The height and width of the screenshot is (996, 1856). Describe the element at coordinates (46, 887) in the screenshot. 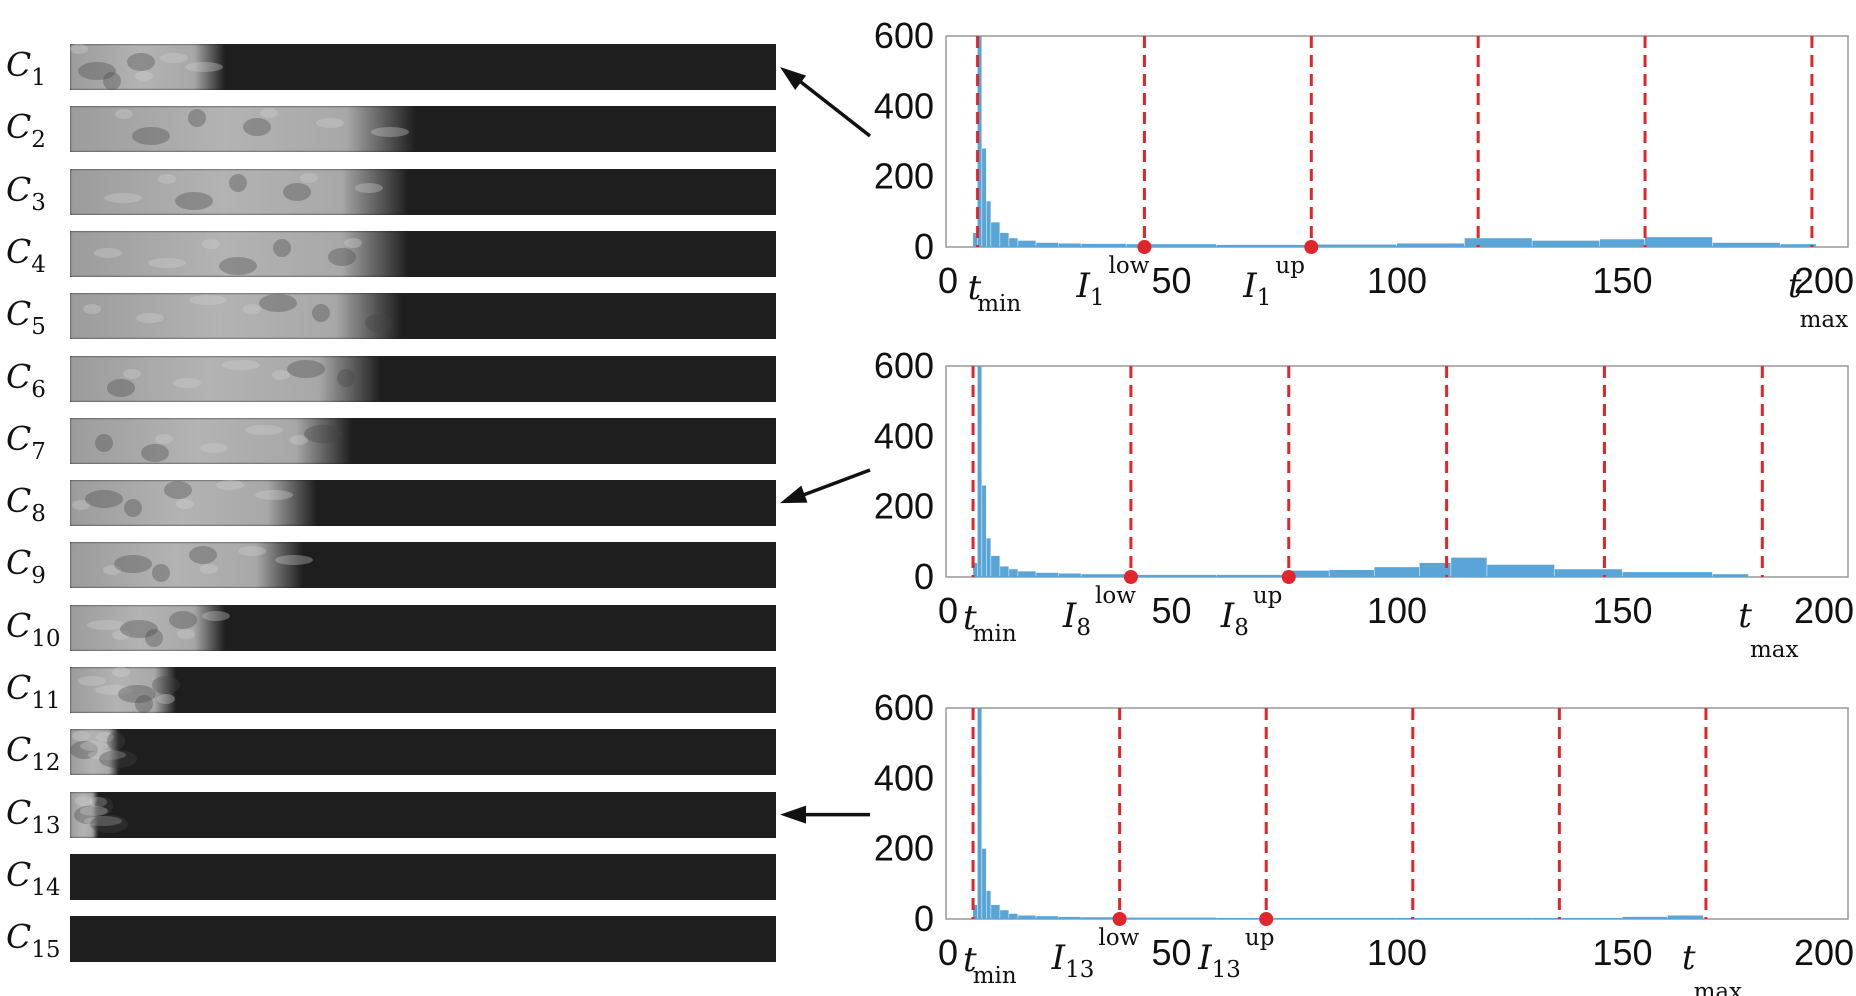

I see `strip-label-index: 14` at that location.